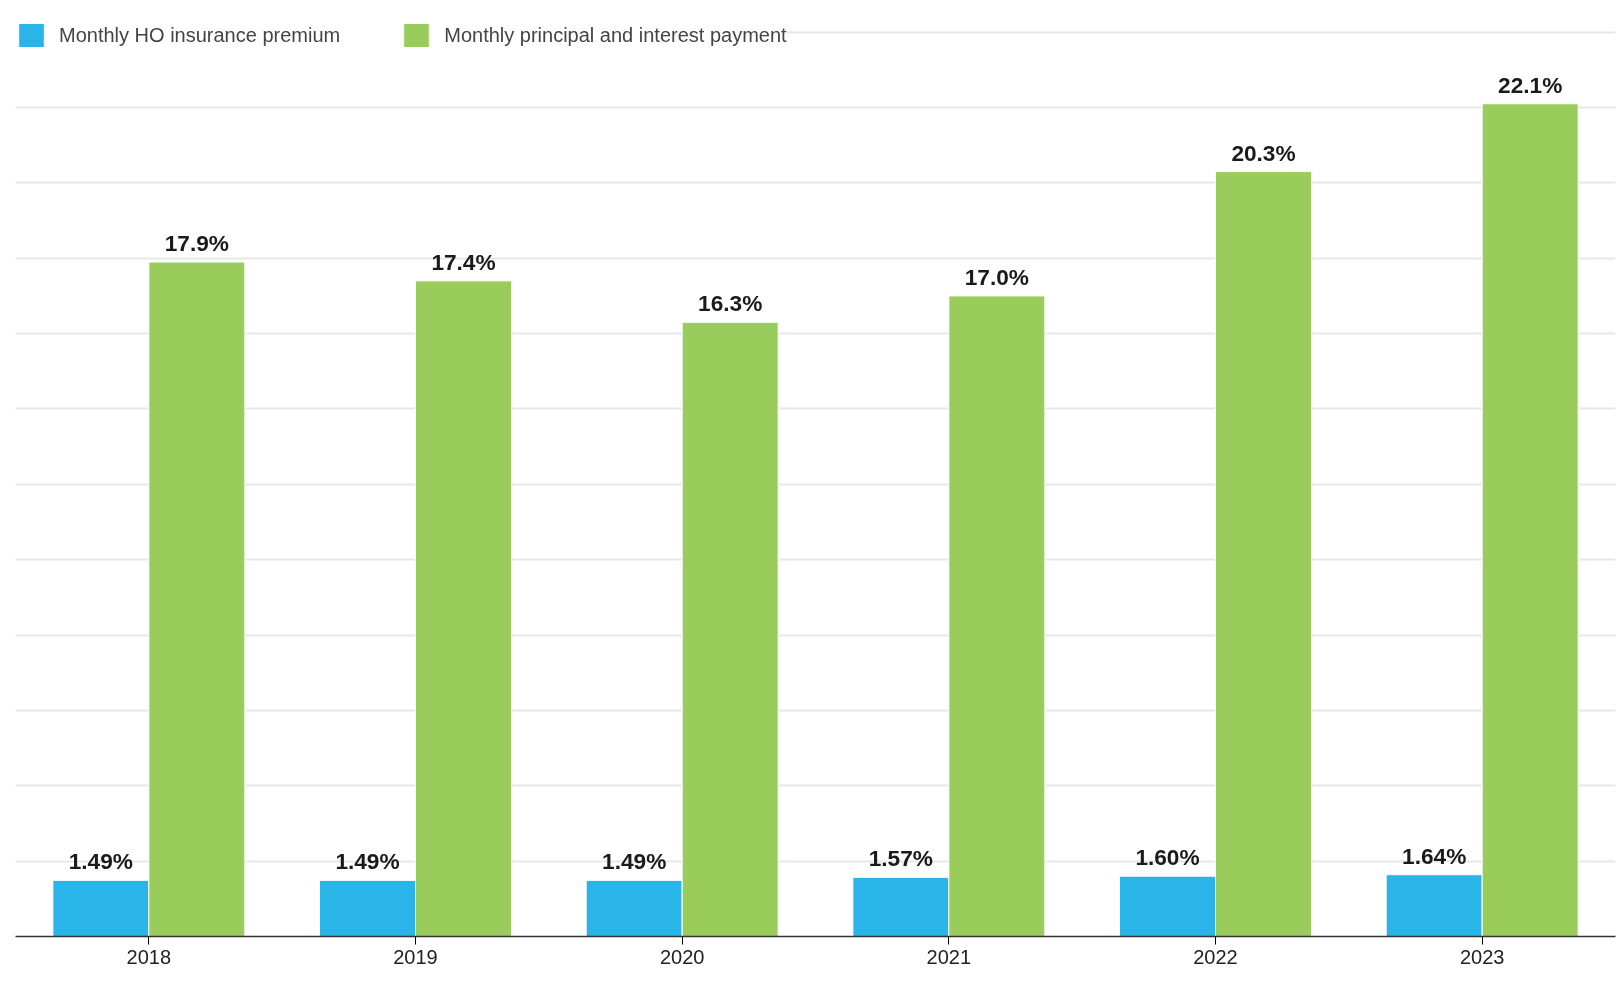  I want to click on data-label: 17.0%, so click(996, 276).